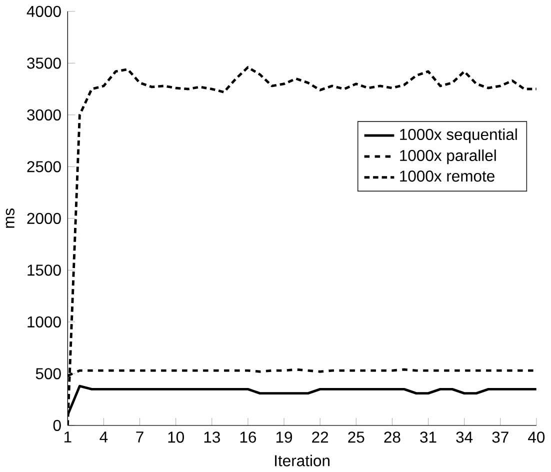  Describe the element at coordinates (44, 63) in the screenshot. I see `y-tick-label: 3500` at that location.